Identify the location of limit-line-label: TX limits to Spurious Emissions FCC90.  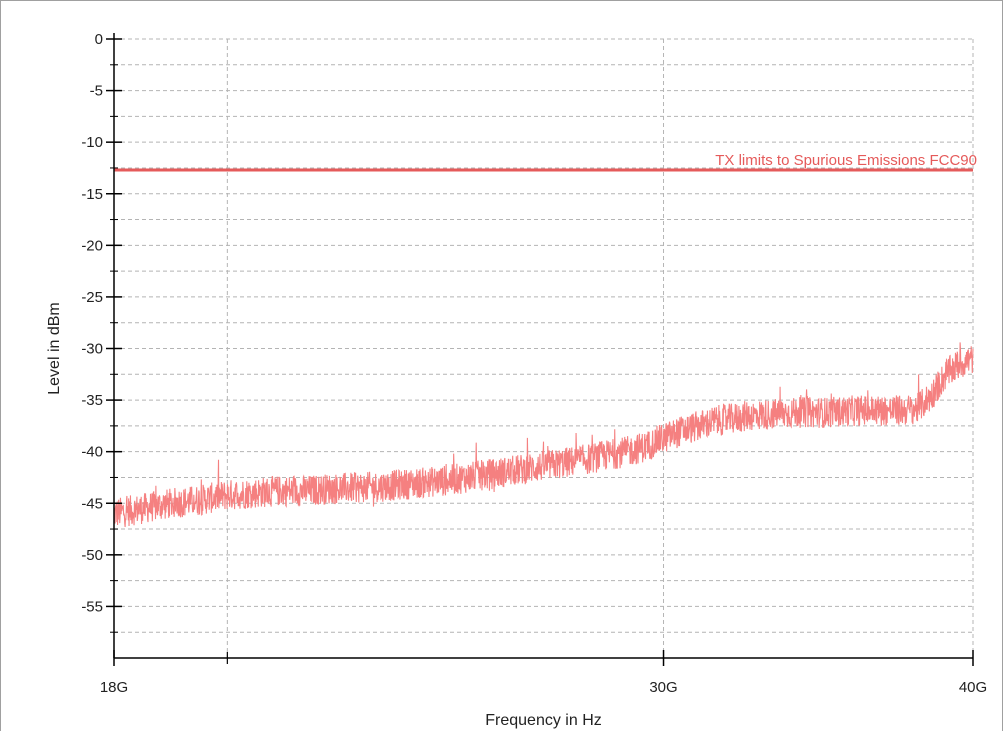
(846, 160).